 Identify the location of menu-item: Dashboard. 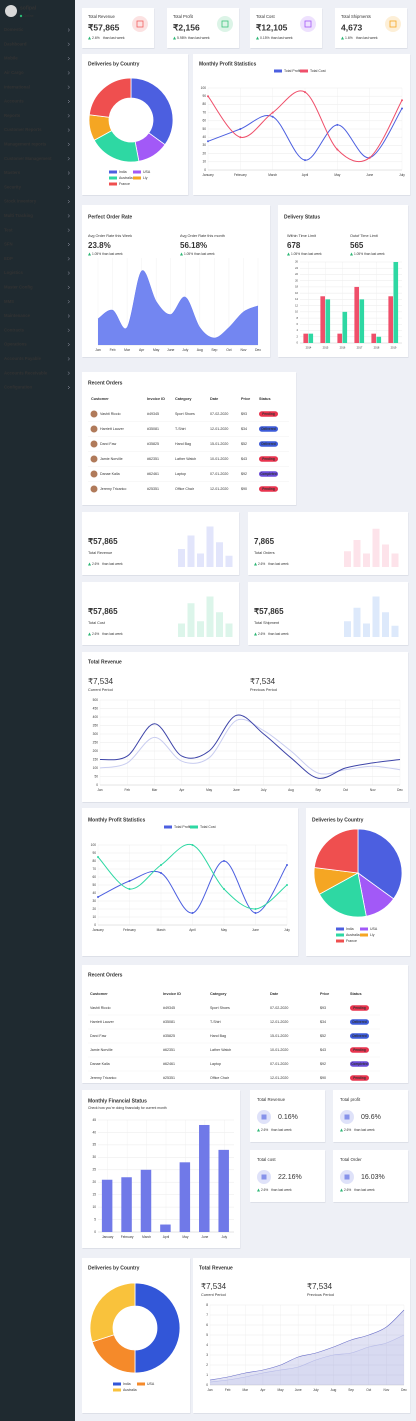
(15, 43).